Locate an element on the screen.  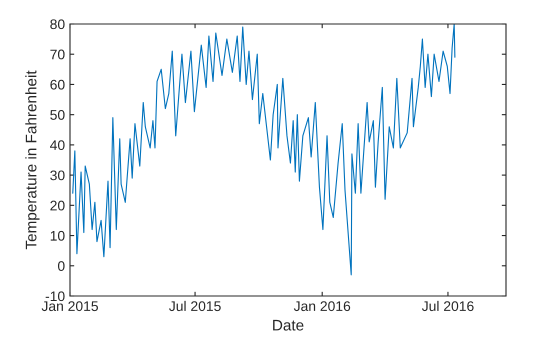
y-tick-label: 40 is located at coordinates (57, 145).